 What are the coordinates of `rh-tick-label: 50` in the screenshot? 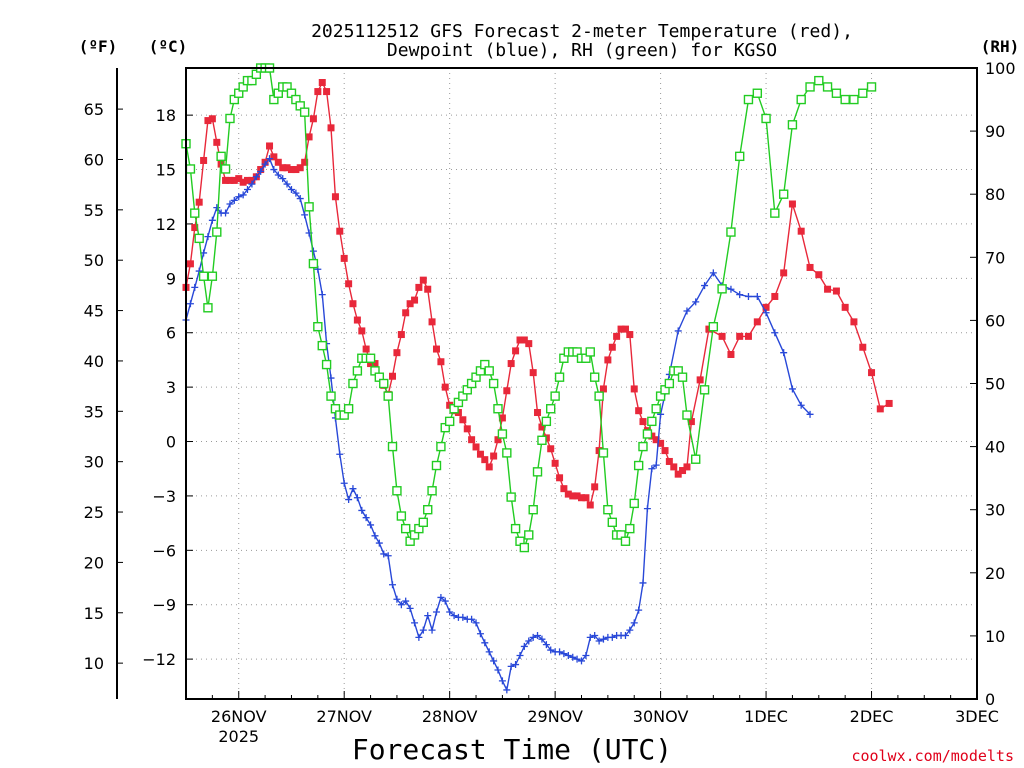 It's located at (995, 384).